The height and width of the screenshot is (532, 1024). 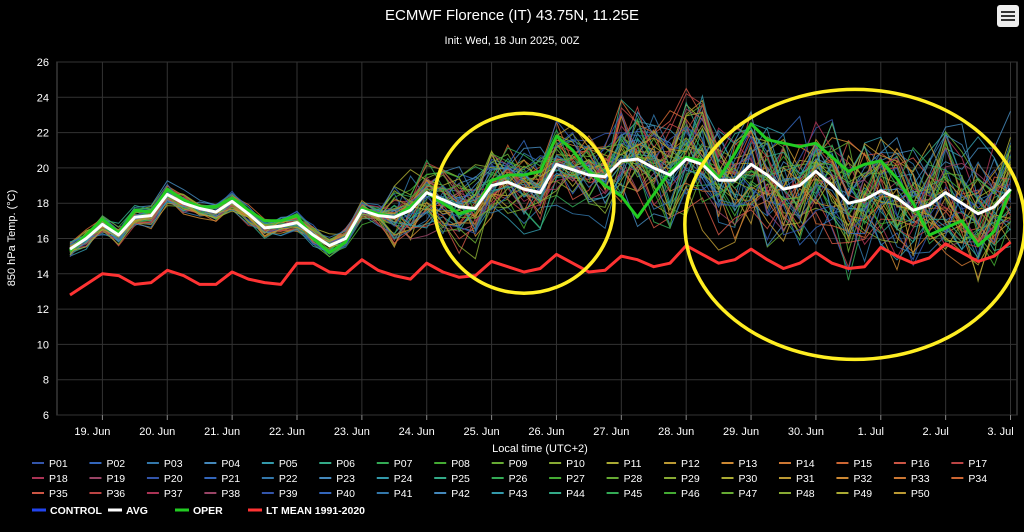 What do you see at coordinates (460, 464) in the screenshot?
I see `legend-item-p08: P08` at bounding box center [460, 464].